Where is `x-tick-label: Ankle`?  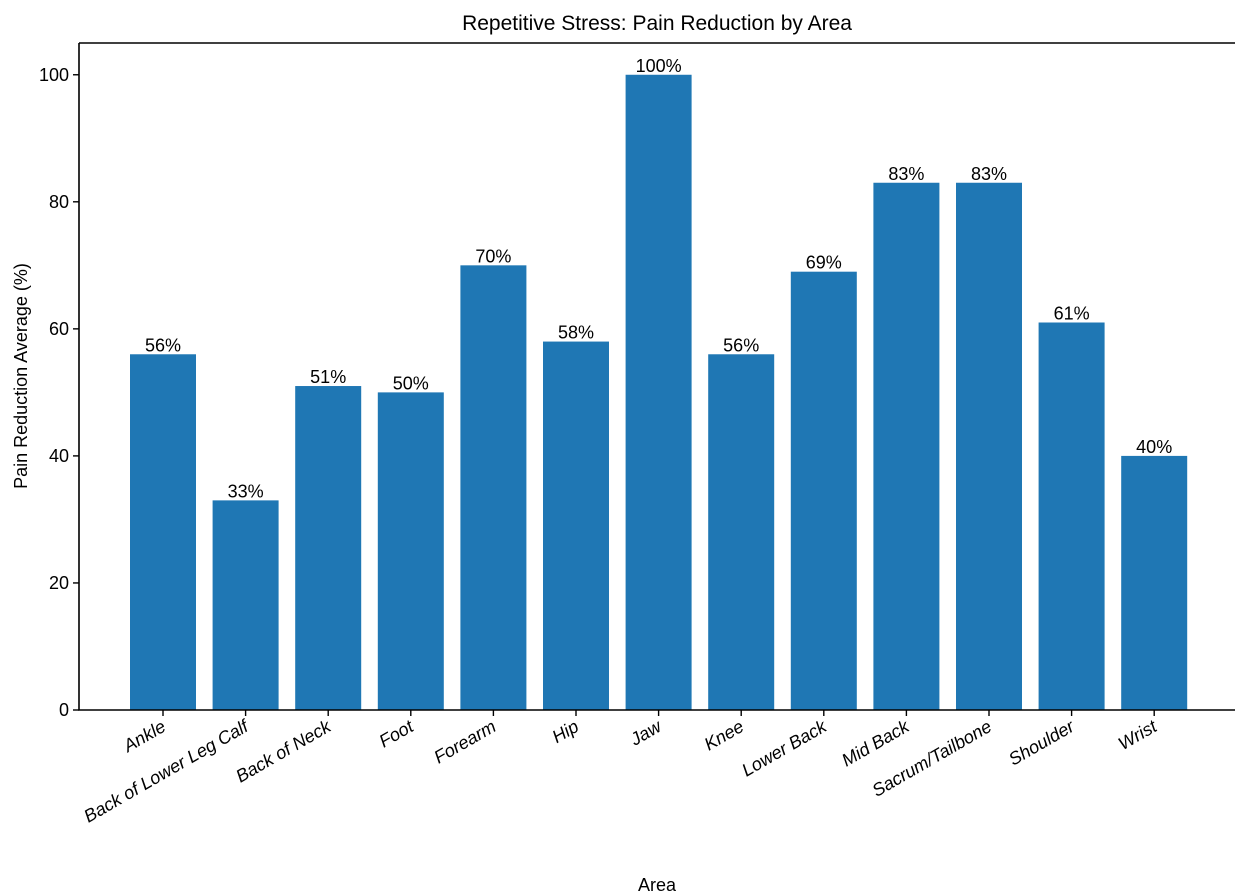
x-tick-label: Ankle is located at coordinates (144, 736).